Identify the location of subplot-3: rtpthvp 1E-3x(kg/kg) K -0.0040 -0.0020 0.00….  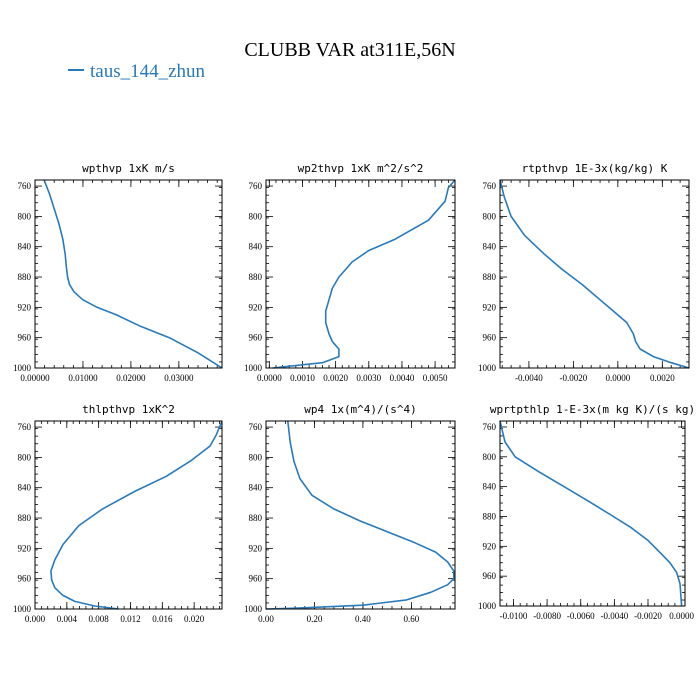
(584, 272).